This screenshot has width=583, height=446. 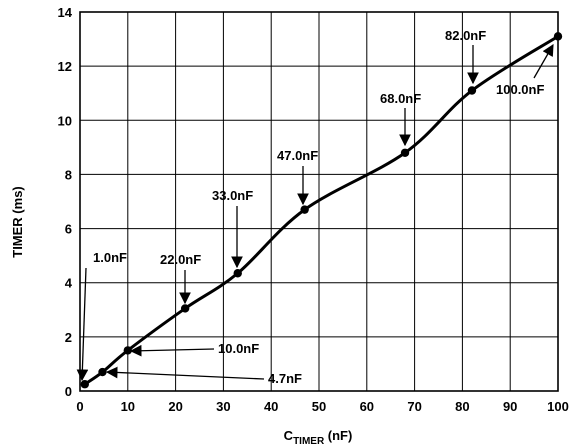 What do you see at coordinates (180, 259) in the screenshot?
I see `annotation-label: 22.0nF` at bounding box center [180, 259].